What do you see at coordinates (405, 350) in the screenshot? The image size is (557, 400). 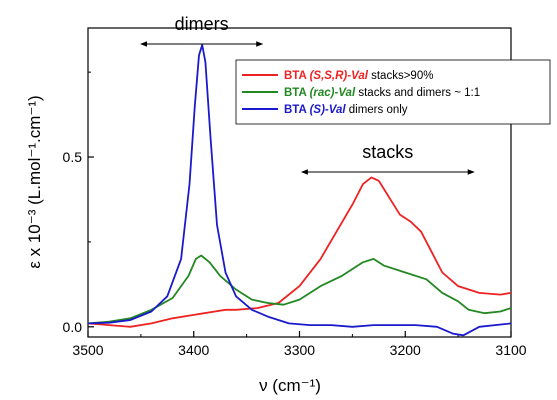 I see `x-tick-label: 3200` at bounding box center [405, 350].